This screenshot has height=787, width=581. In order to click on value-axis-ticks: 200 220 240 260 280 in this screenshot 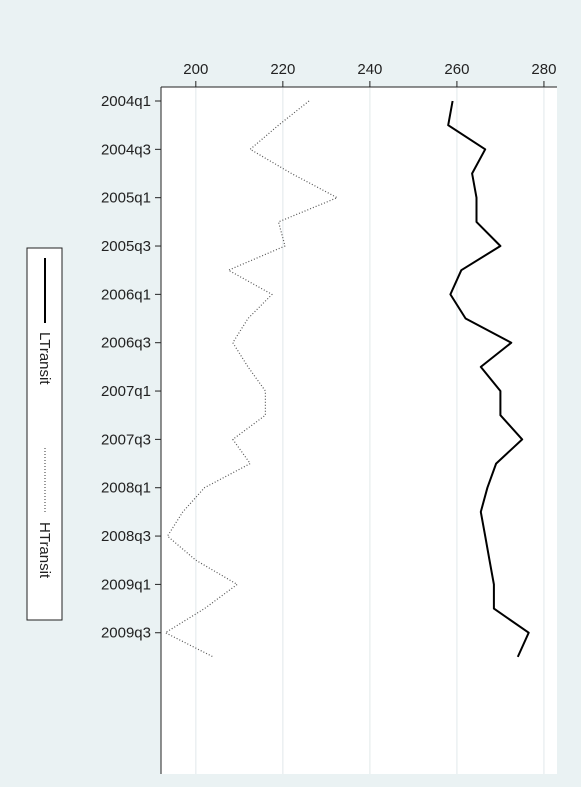, I will do `click(369, 74)`.